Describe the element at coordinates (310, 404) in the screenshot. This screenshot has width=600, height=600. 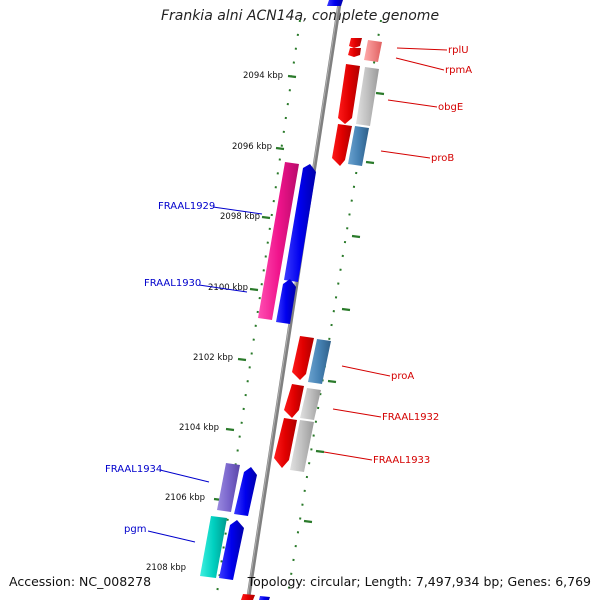
I see `gene-FRAAL1932-grey` at that location.